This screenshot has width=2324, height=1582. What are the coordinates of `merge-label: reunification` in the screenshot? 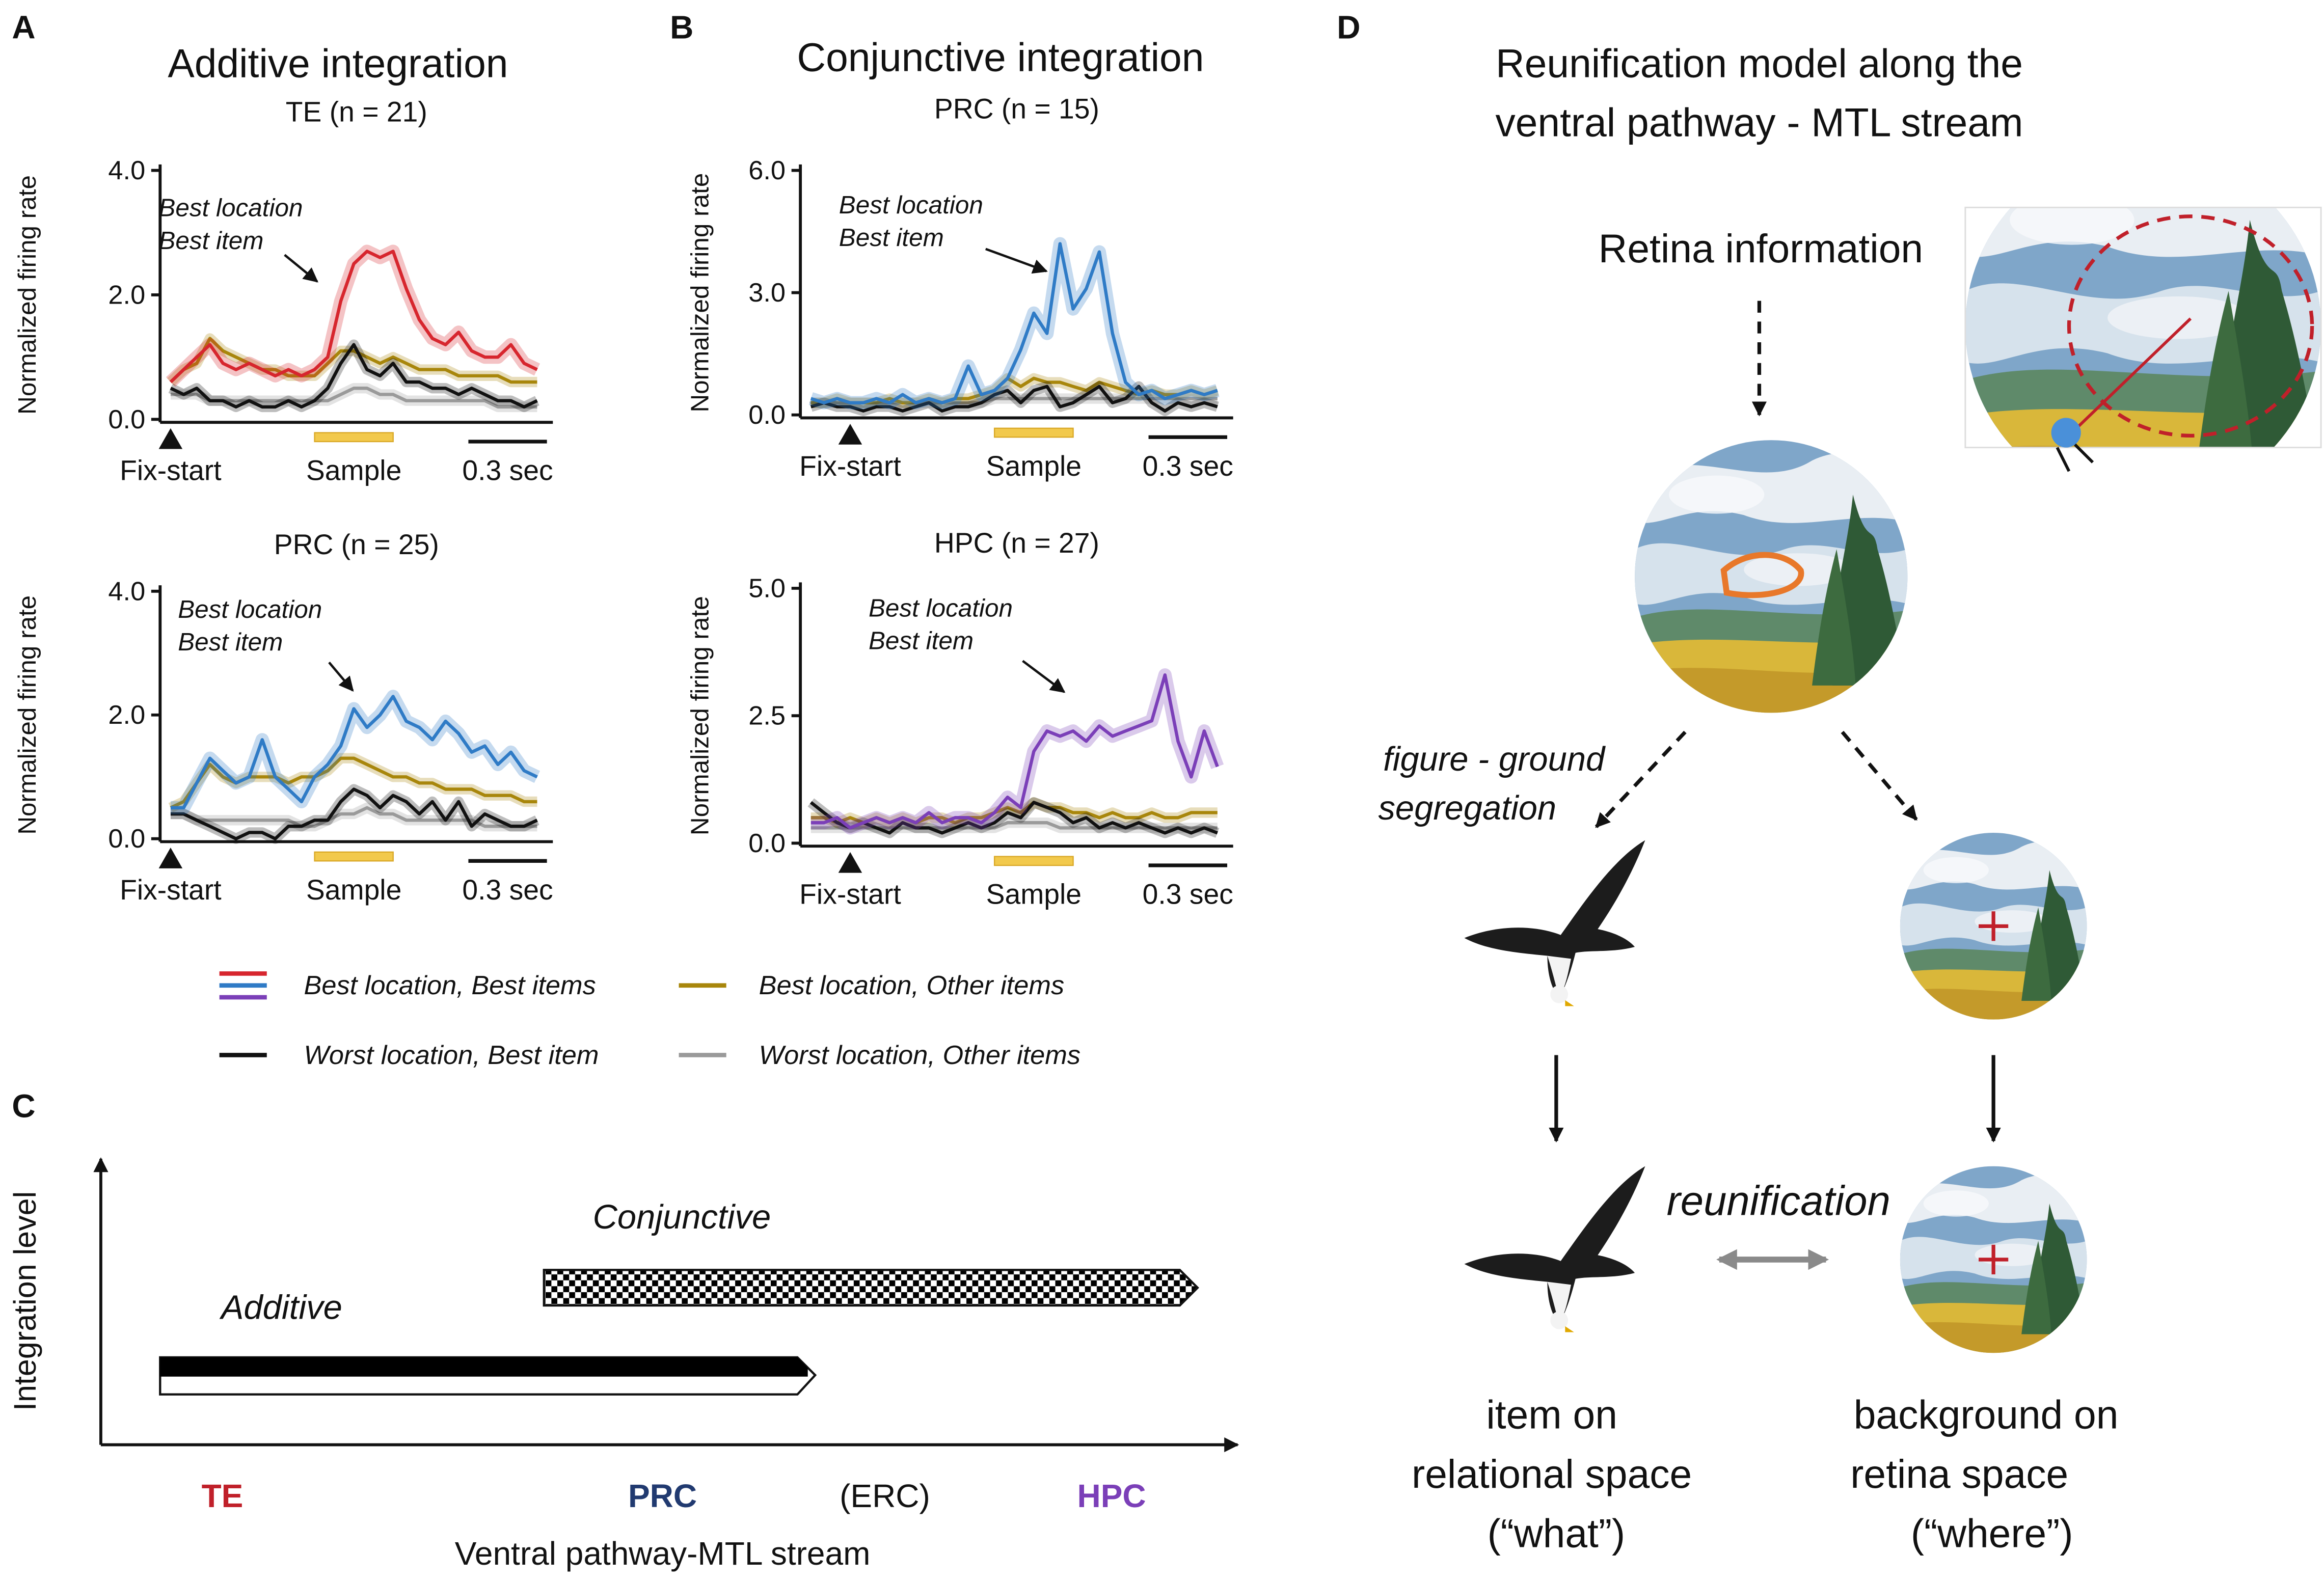 It's located at (1778, 1201).